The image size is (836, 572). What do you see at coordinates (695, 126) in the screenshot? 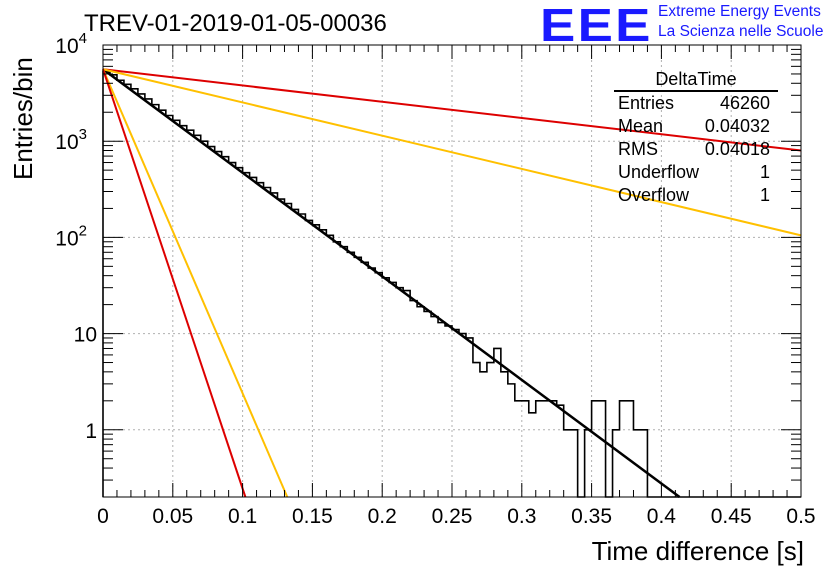
I see `stats-row-mean: Mean 0.04032` at bounding box center [695, 126].